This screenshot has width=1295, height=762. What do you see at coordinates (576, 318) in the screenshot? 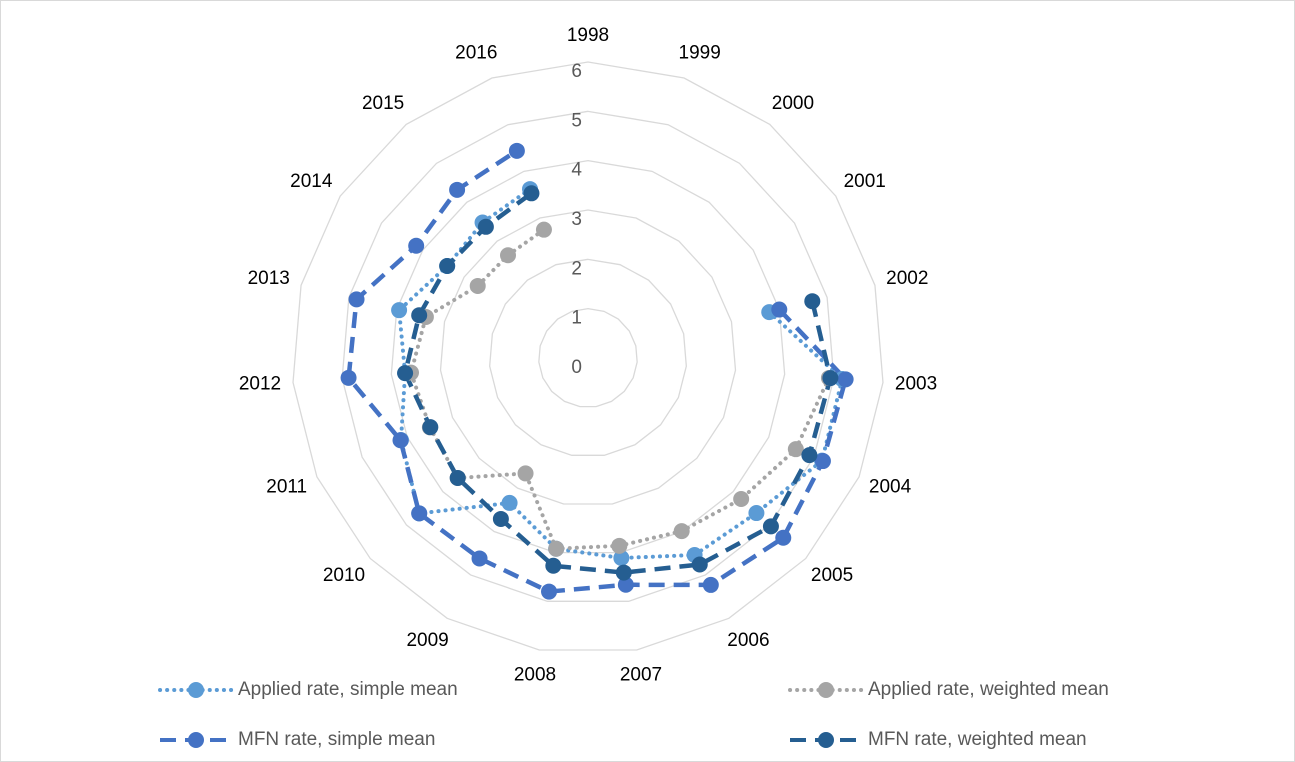
I see `r-tick-label: 1` at bounding box center [576, 318].